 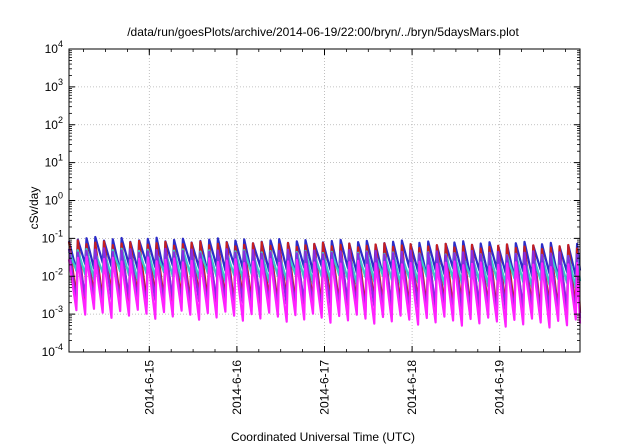 I want to click on y-tick-label: 10⁻³, so click(x=52, y=312).